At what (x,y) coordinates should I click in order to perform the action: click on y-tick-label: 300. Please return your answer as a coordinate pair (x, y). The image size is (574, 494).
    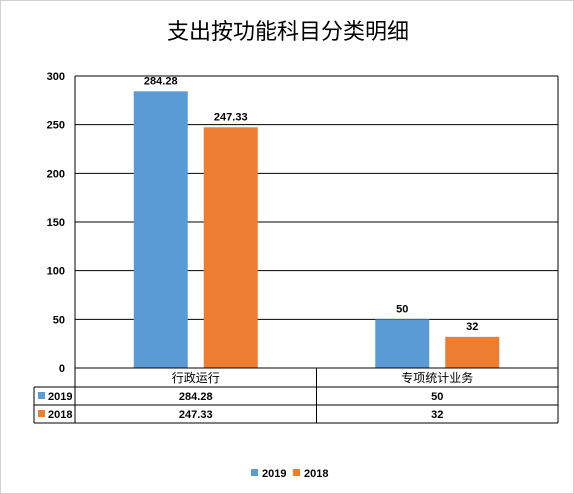
    Looking at the image, I should click on (56, 77).